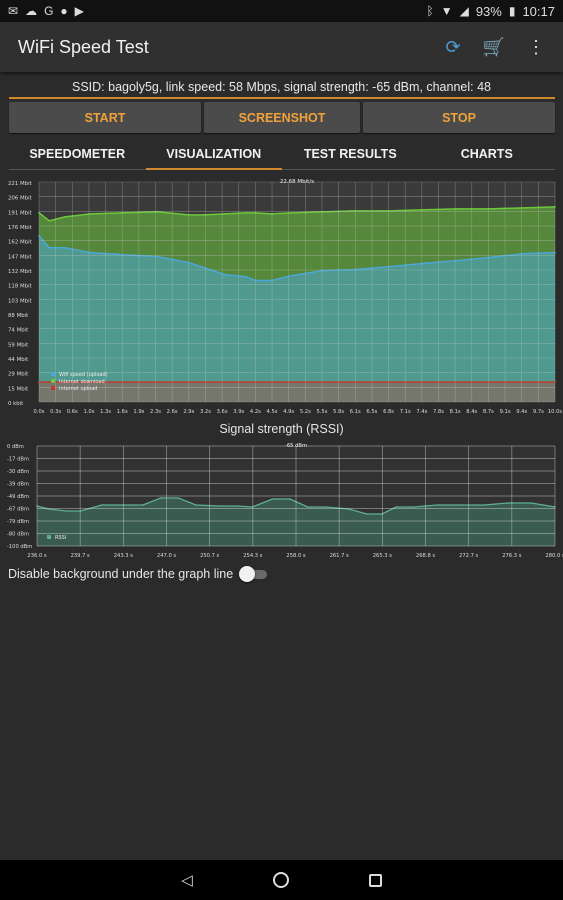  I want to click on x-tick-label: 8.7s, so click(488, 412).